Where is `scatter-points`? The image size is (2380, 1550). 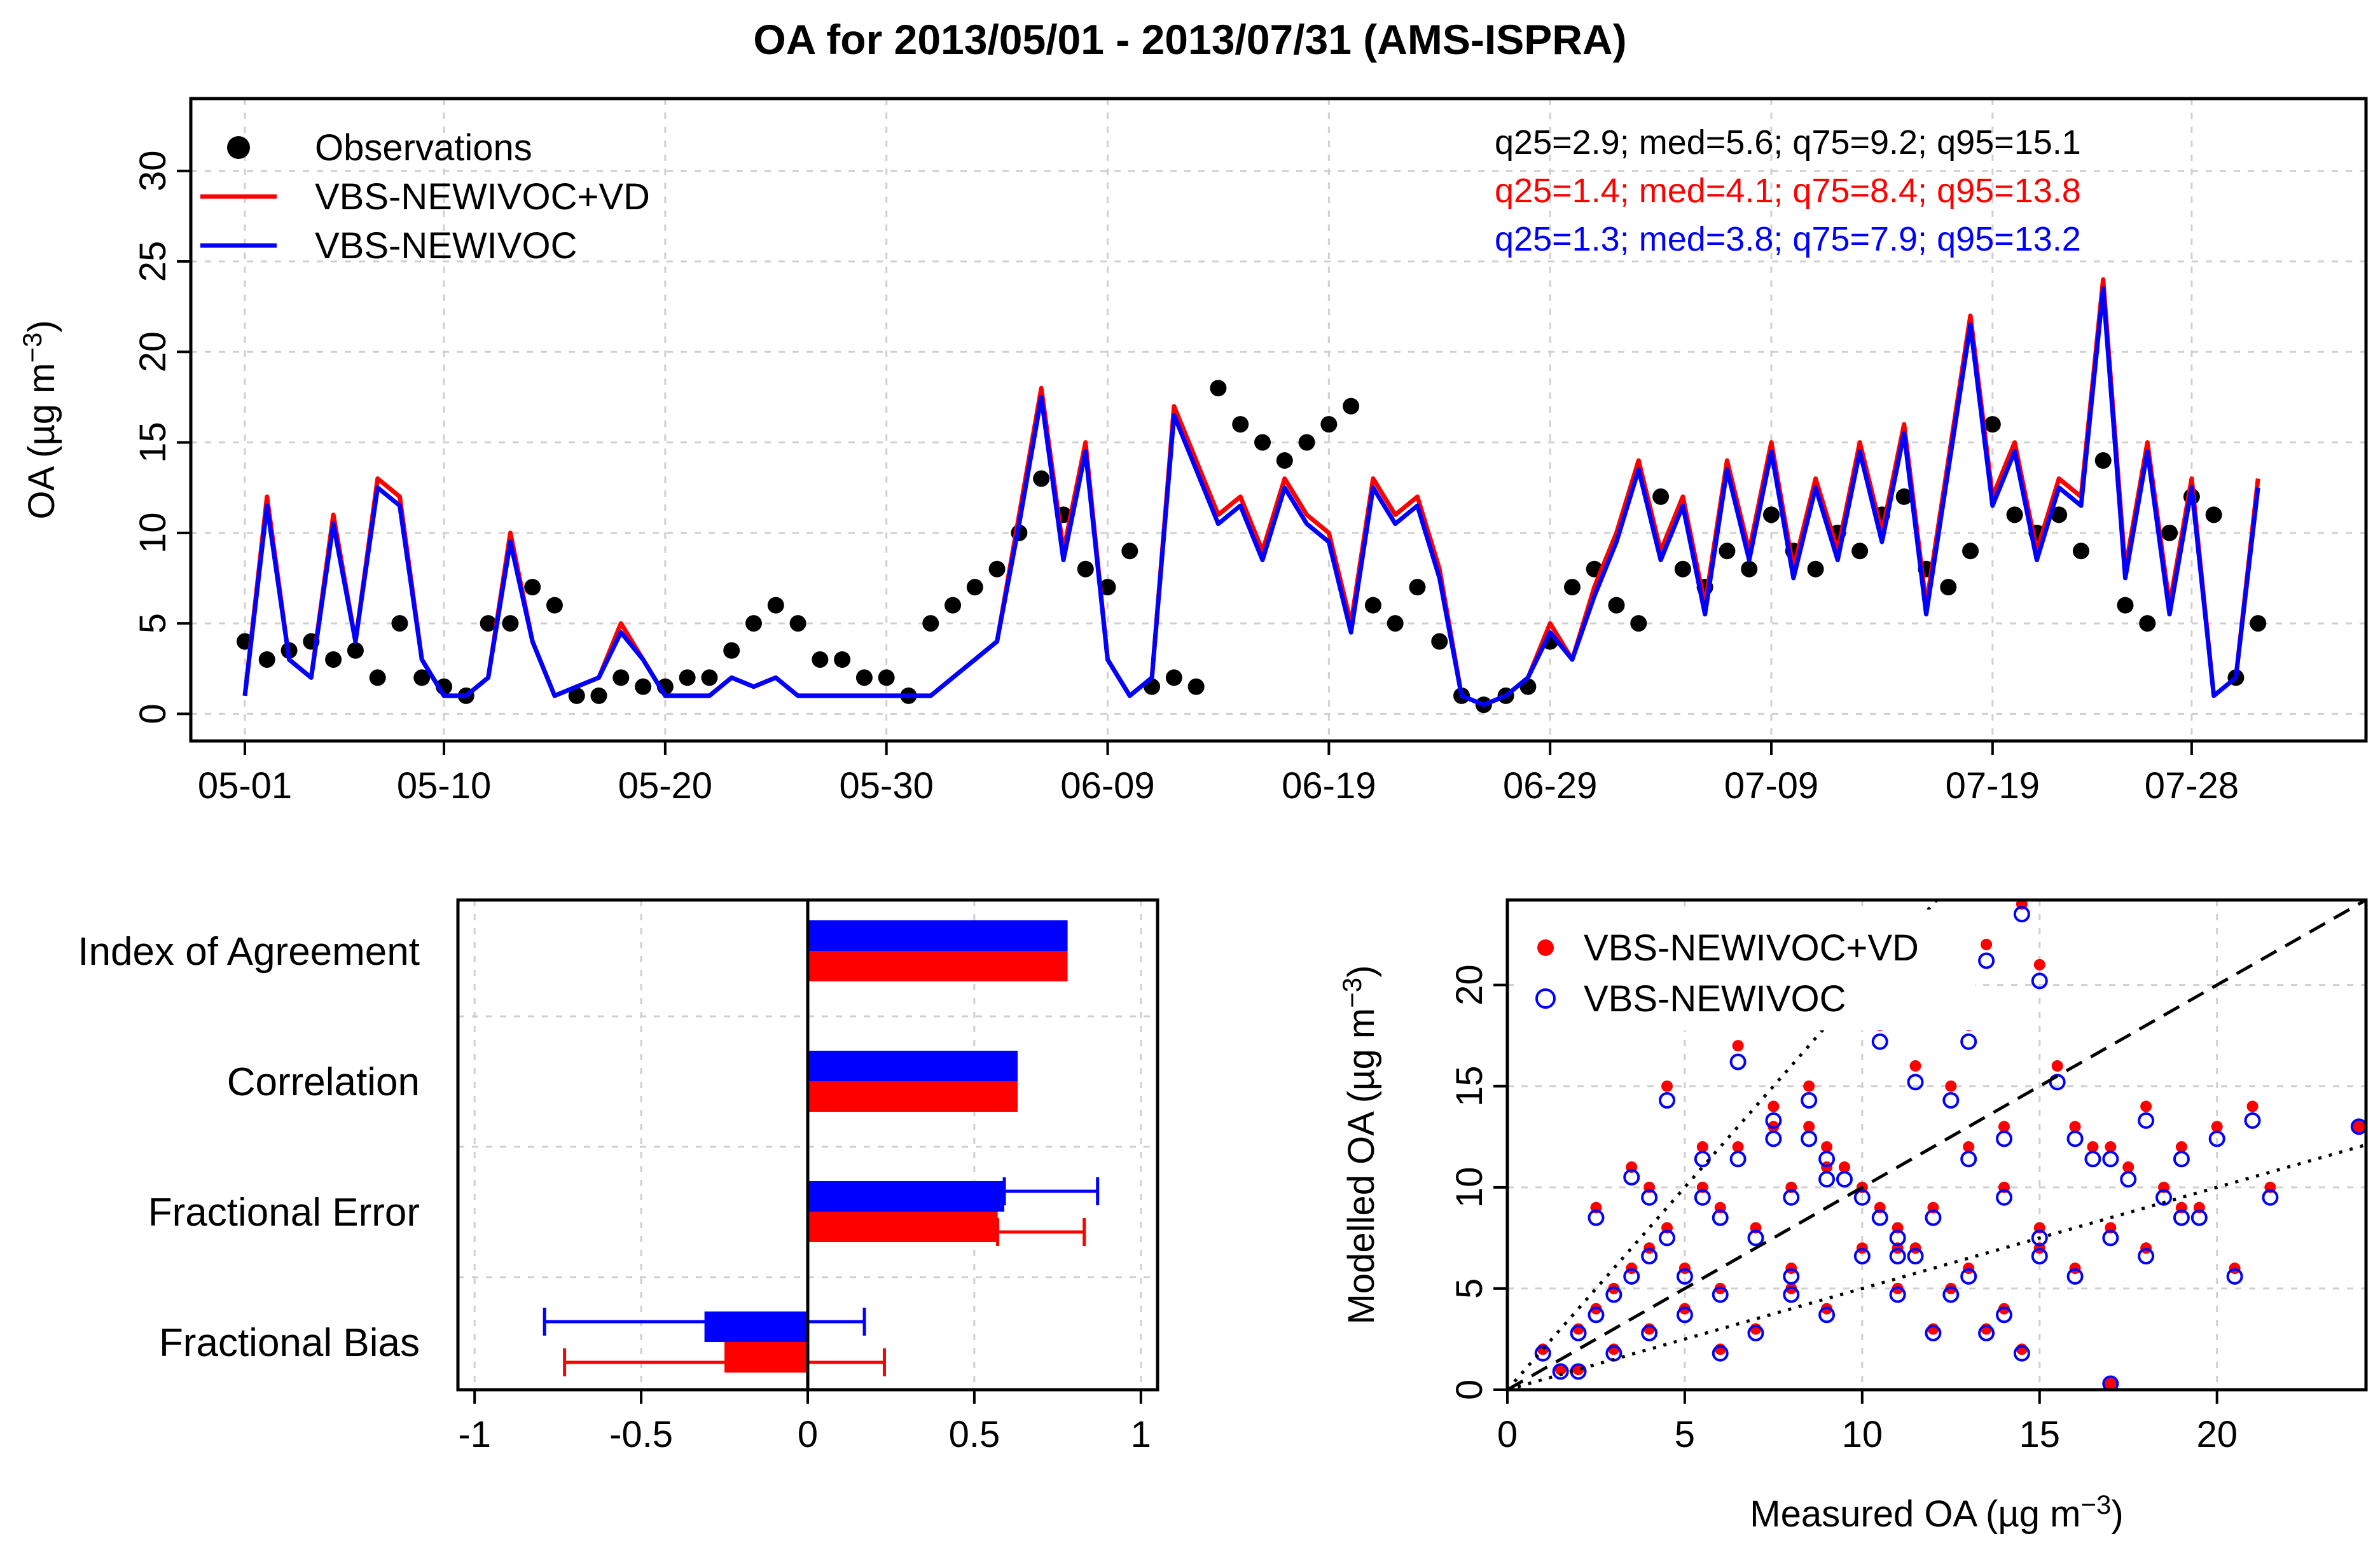 scatter-points is located at coordinates (1950, 1145).